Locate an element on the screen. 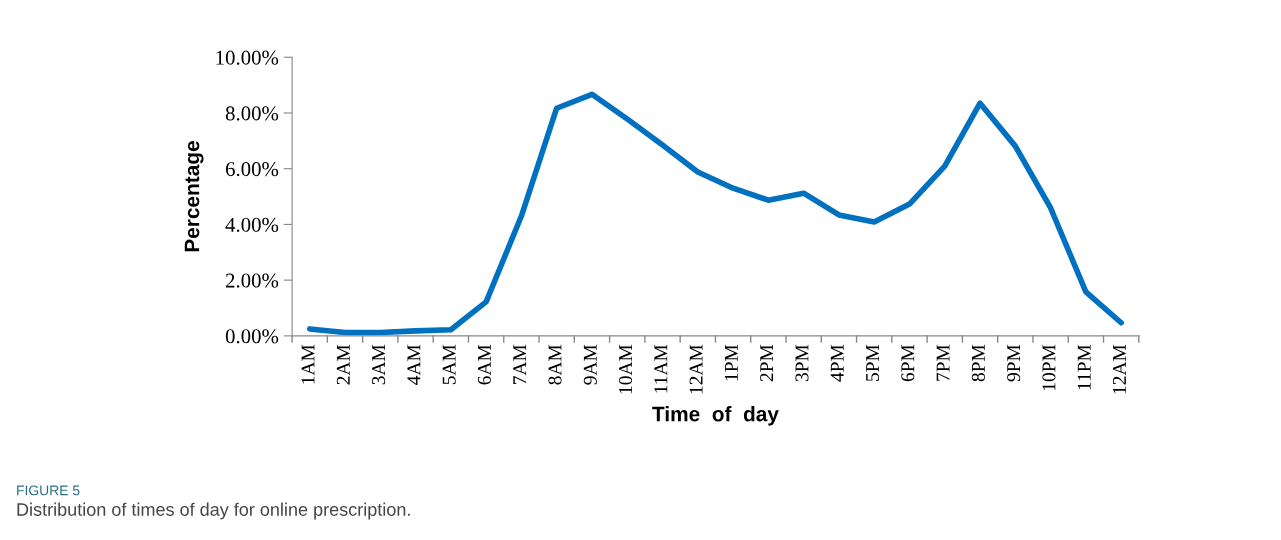  x-tick-label: 6AM is located at coordinates (484, 364).